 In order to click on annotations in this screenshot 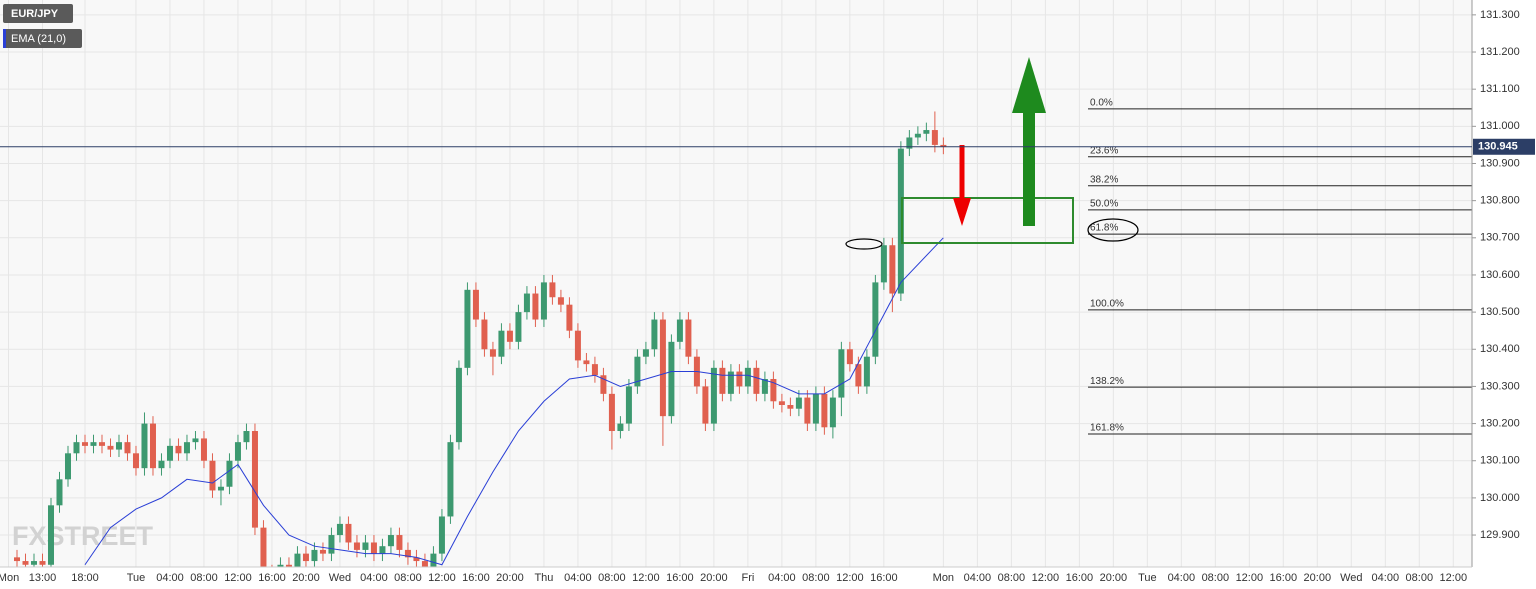, I will do `click(992, 153)`.